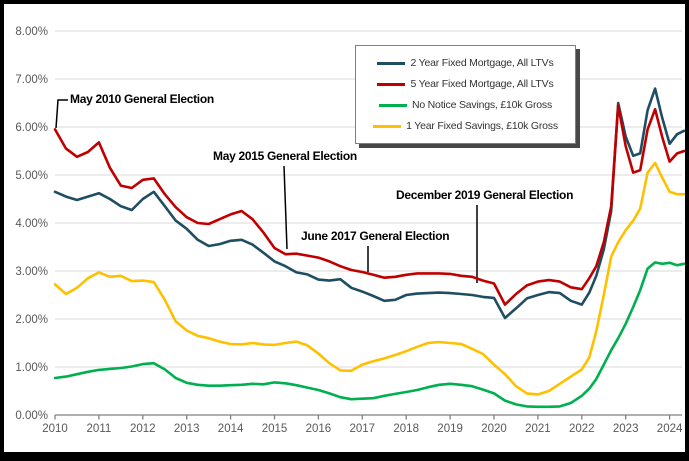  What do you see at coordinates (387, 126) in the screenshot?
I see `legend-line-swatch-1yr-savings` at bounding box center [387, 126].